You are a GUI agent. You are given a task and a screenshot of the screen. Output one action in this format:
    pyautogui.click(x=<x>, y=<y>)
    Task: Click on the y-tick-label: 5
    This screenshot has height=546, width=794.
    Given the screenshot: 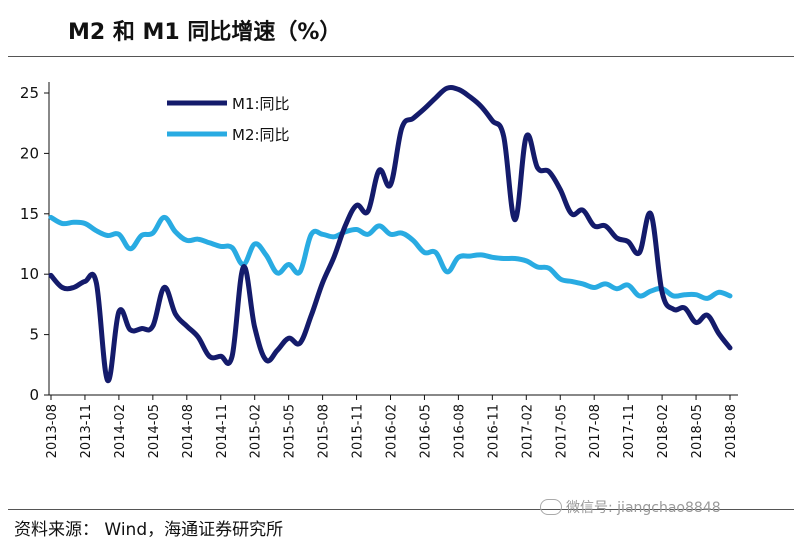 What is the action you would take?
    pyautogui.click(x=34, y=335)
    